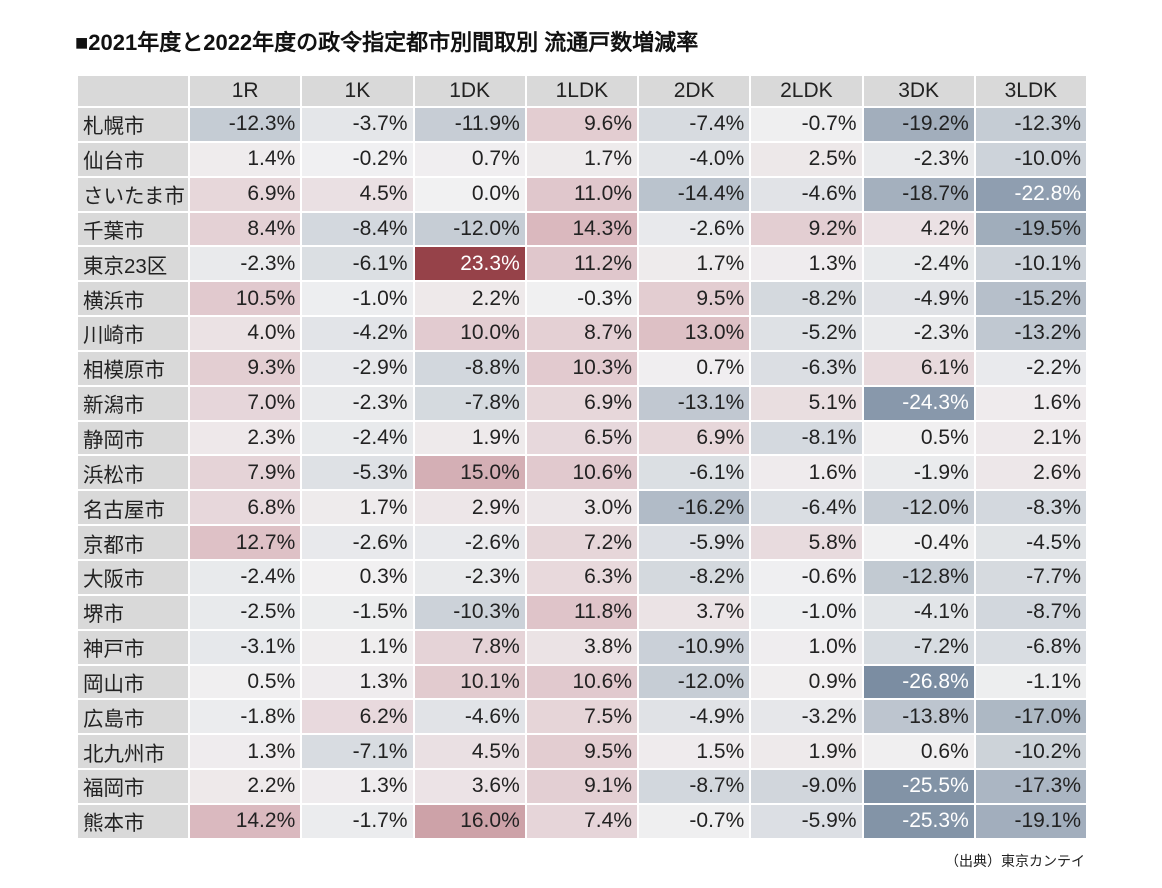 This screenshot has width=1162, height=888. What do you see at coordinates (918, 682) in the screenshot?
I see `heatmap-cell: -26.8%` at bounding box center [918, 682].